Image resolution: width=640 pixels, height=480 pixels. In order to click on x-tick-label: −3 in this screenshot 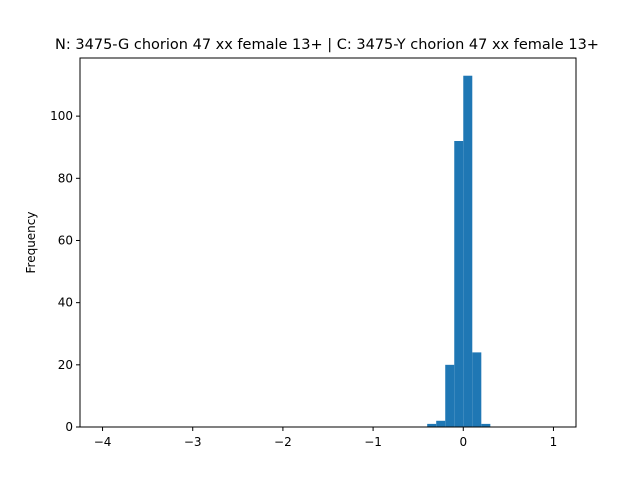, I will do `click(193, 442)`.